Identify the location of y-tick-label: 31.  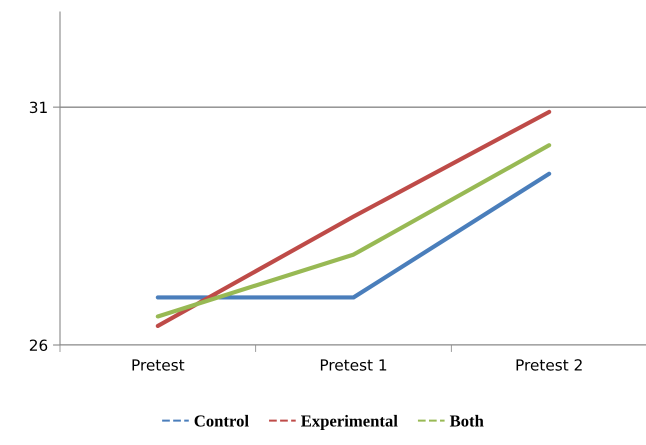
(38, 108).